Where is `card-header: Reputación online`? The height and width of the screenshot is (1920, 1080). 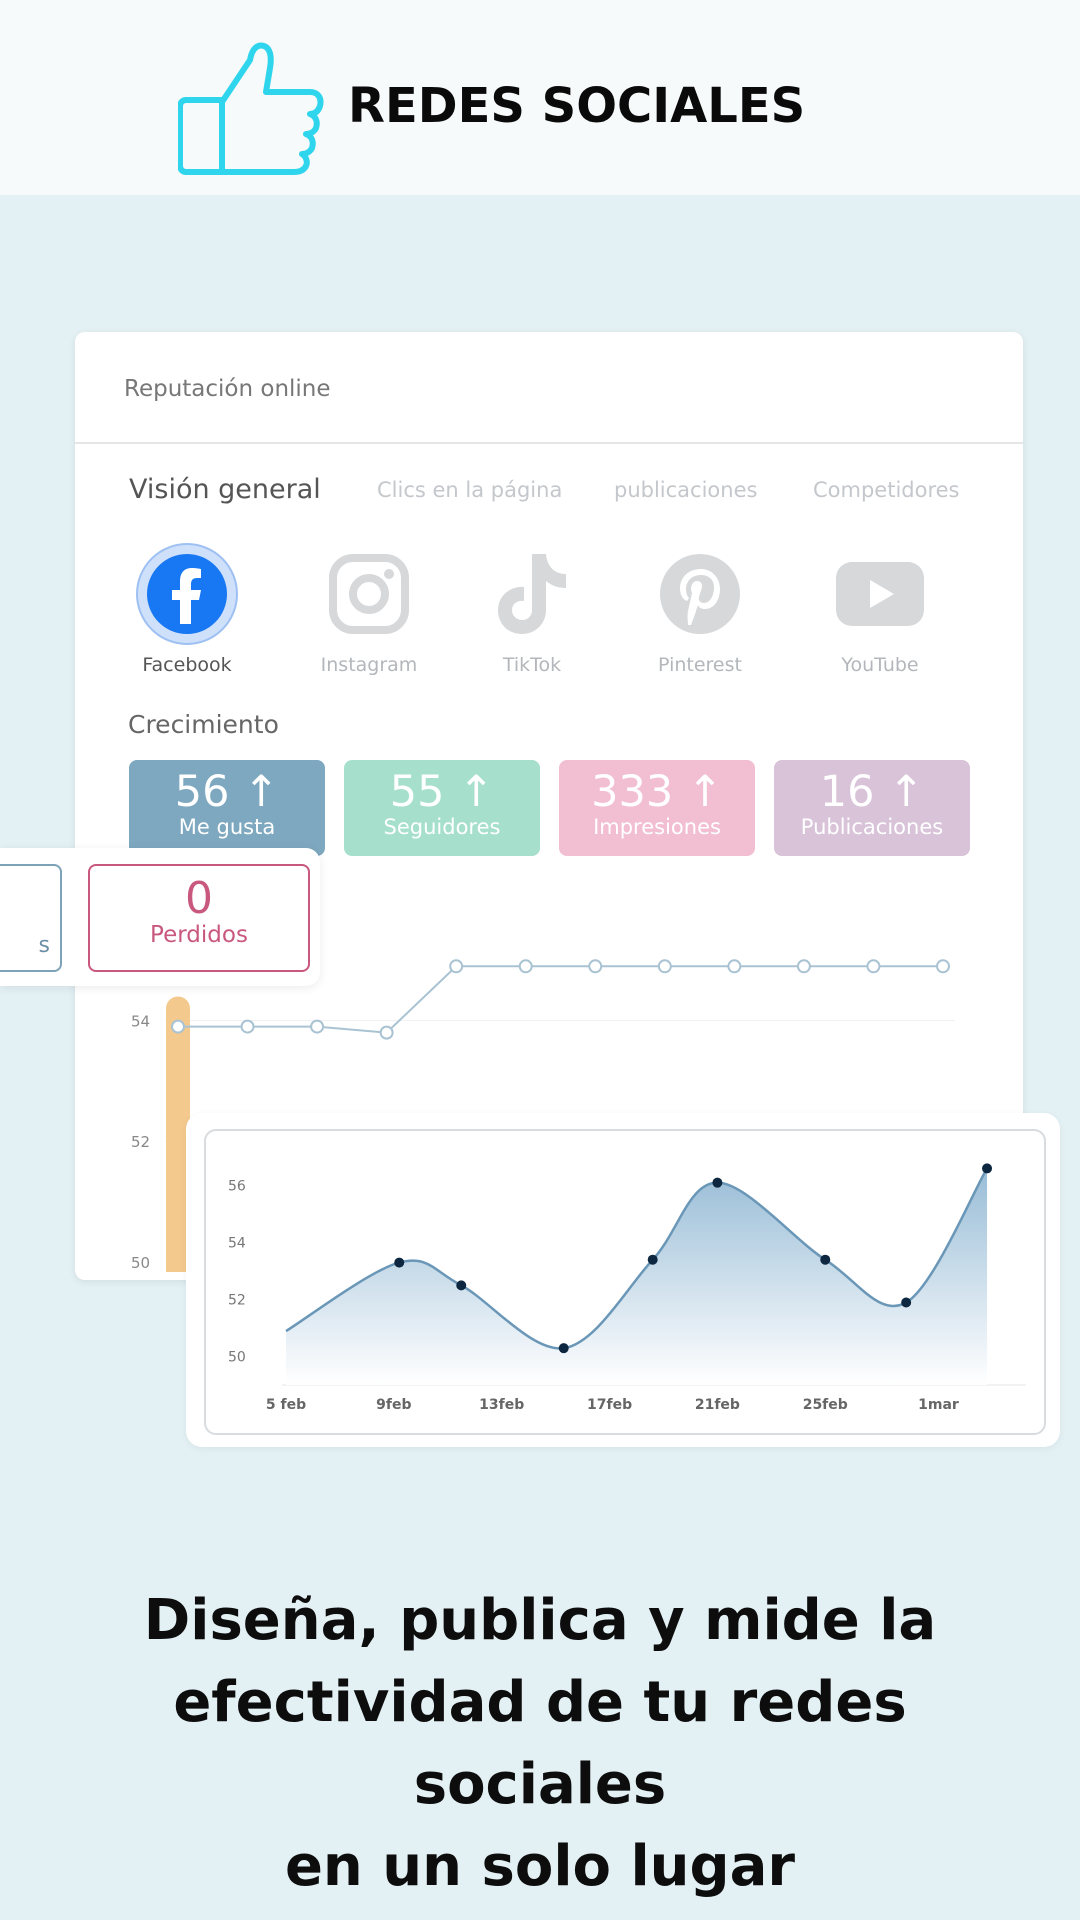 card-header: Reputación online is located at coordinates (549, 388).